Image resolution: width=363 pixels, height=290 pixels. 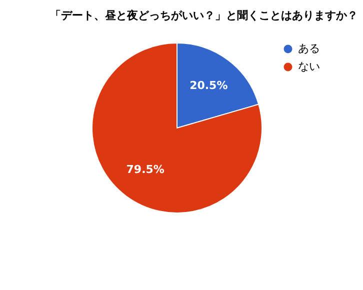 I want to click on chart-title: 「デート、昼と夜どっちがいい？」と聞くことはありますか？, so click(x=204, y=15).